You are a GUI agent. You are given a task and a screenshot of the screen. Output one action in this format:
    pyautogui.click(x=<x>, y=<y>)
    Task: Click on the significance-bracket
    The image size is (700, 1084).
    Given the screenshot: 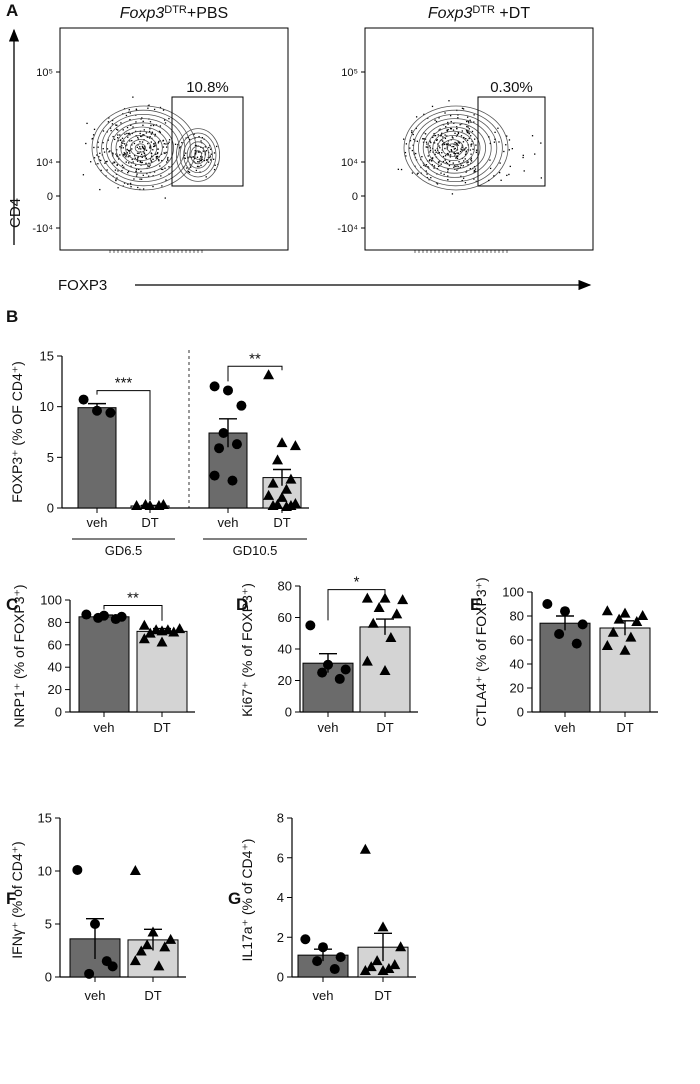 What is the action you would take?
    pyautogui.click(x=123, y=445)
    